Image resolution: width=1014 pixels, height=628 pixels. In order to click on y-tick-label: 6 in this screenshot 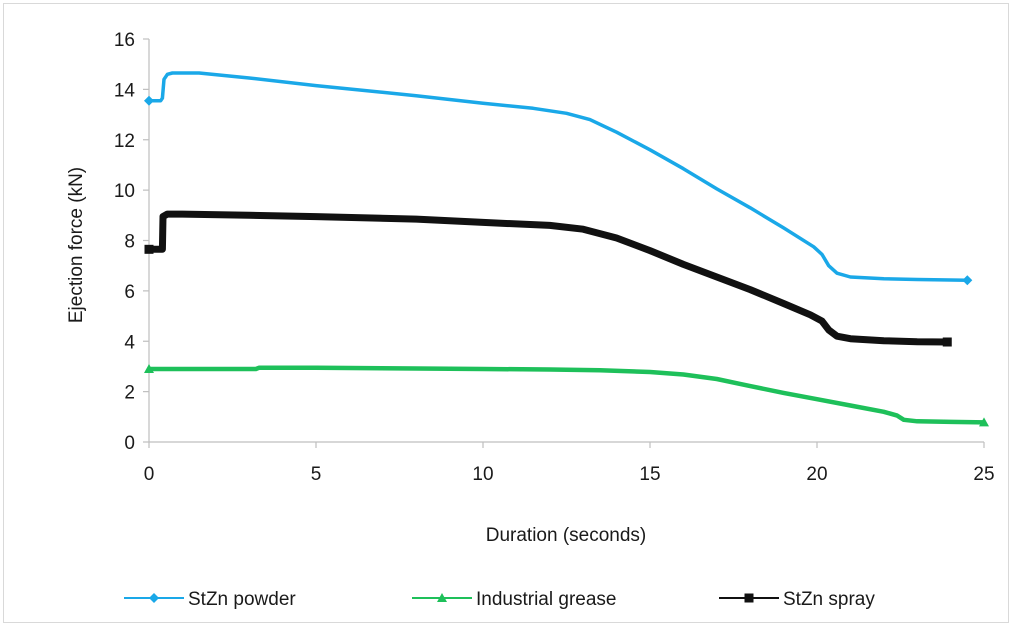, I will do `click(129, 292)`.